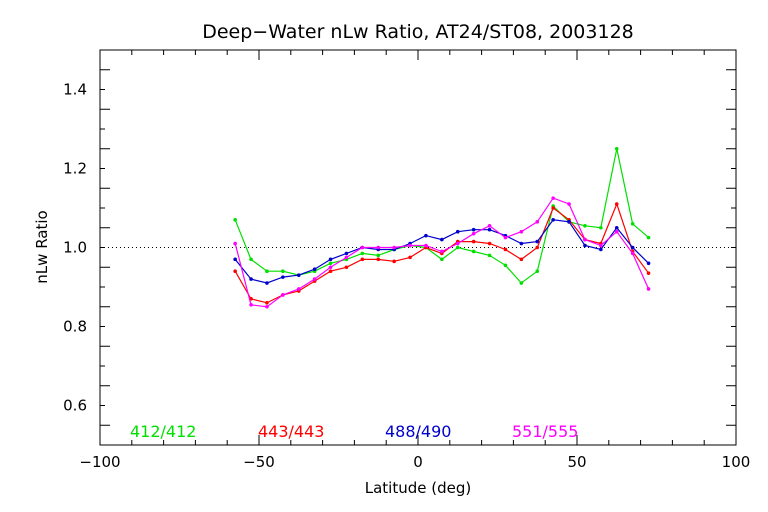  What do you see at coordinates (163, 431) in the screenshot?
I see `legend-entry: 412/412` at bounding box center [163, 431].